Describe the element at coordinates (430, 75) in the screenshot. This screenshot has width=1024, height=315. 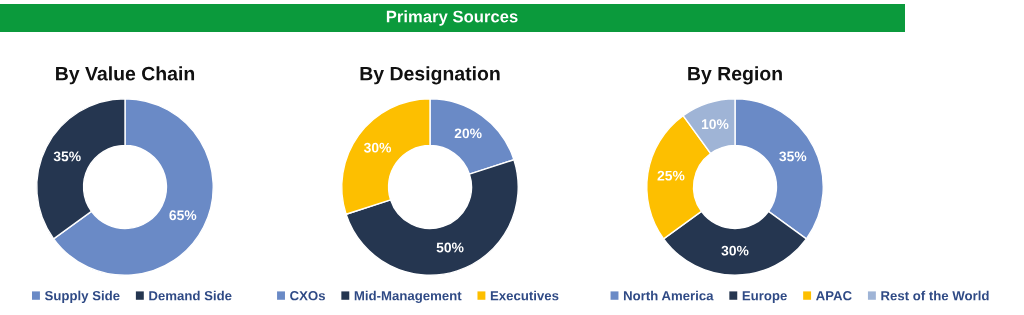
I see `chart-title: By Designation` at that location.